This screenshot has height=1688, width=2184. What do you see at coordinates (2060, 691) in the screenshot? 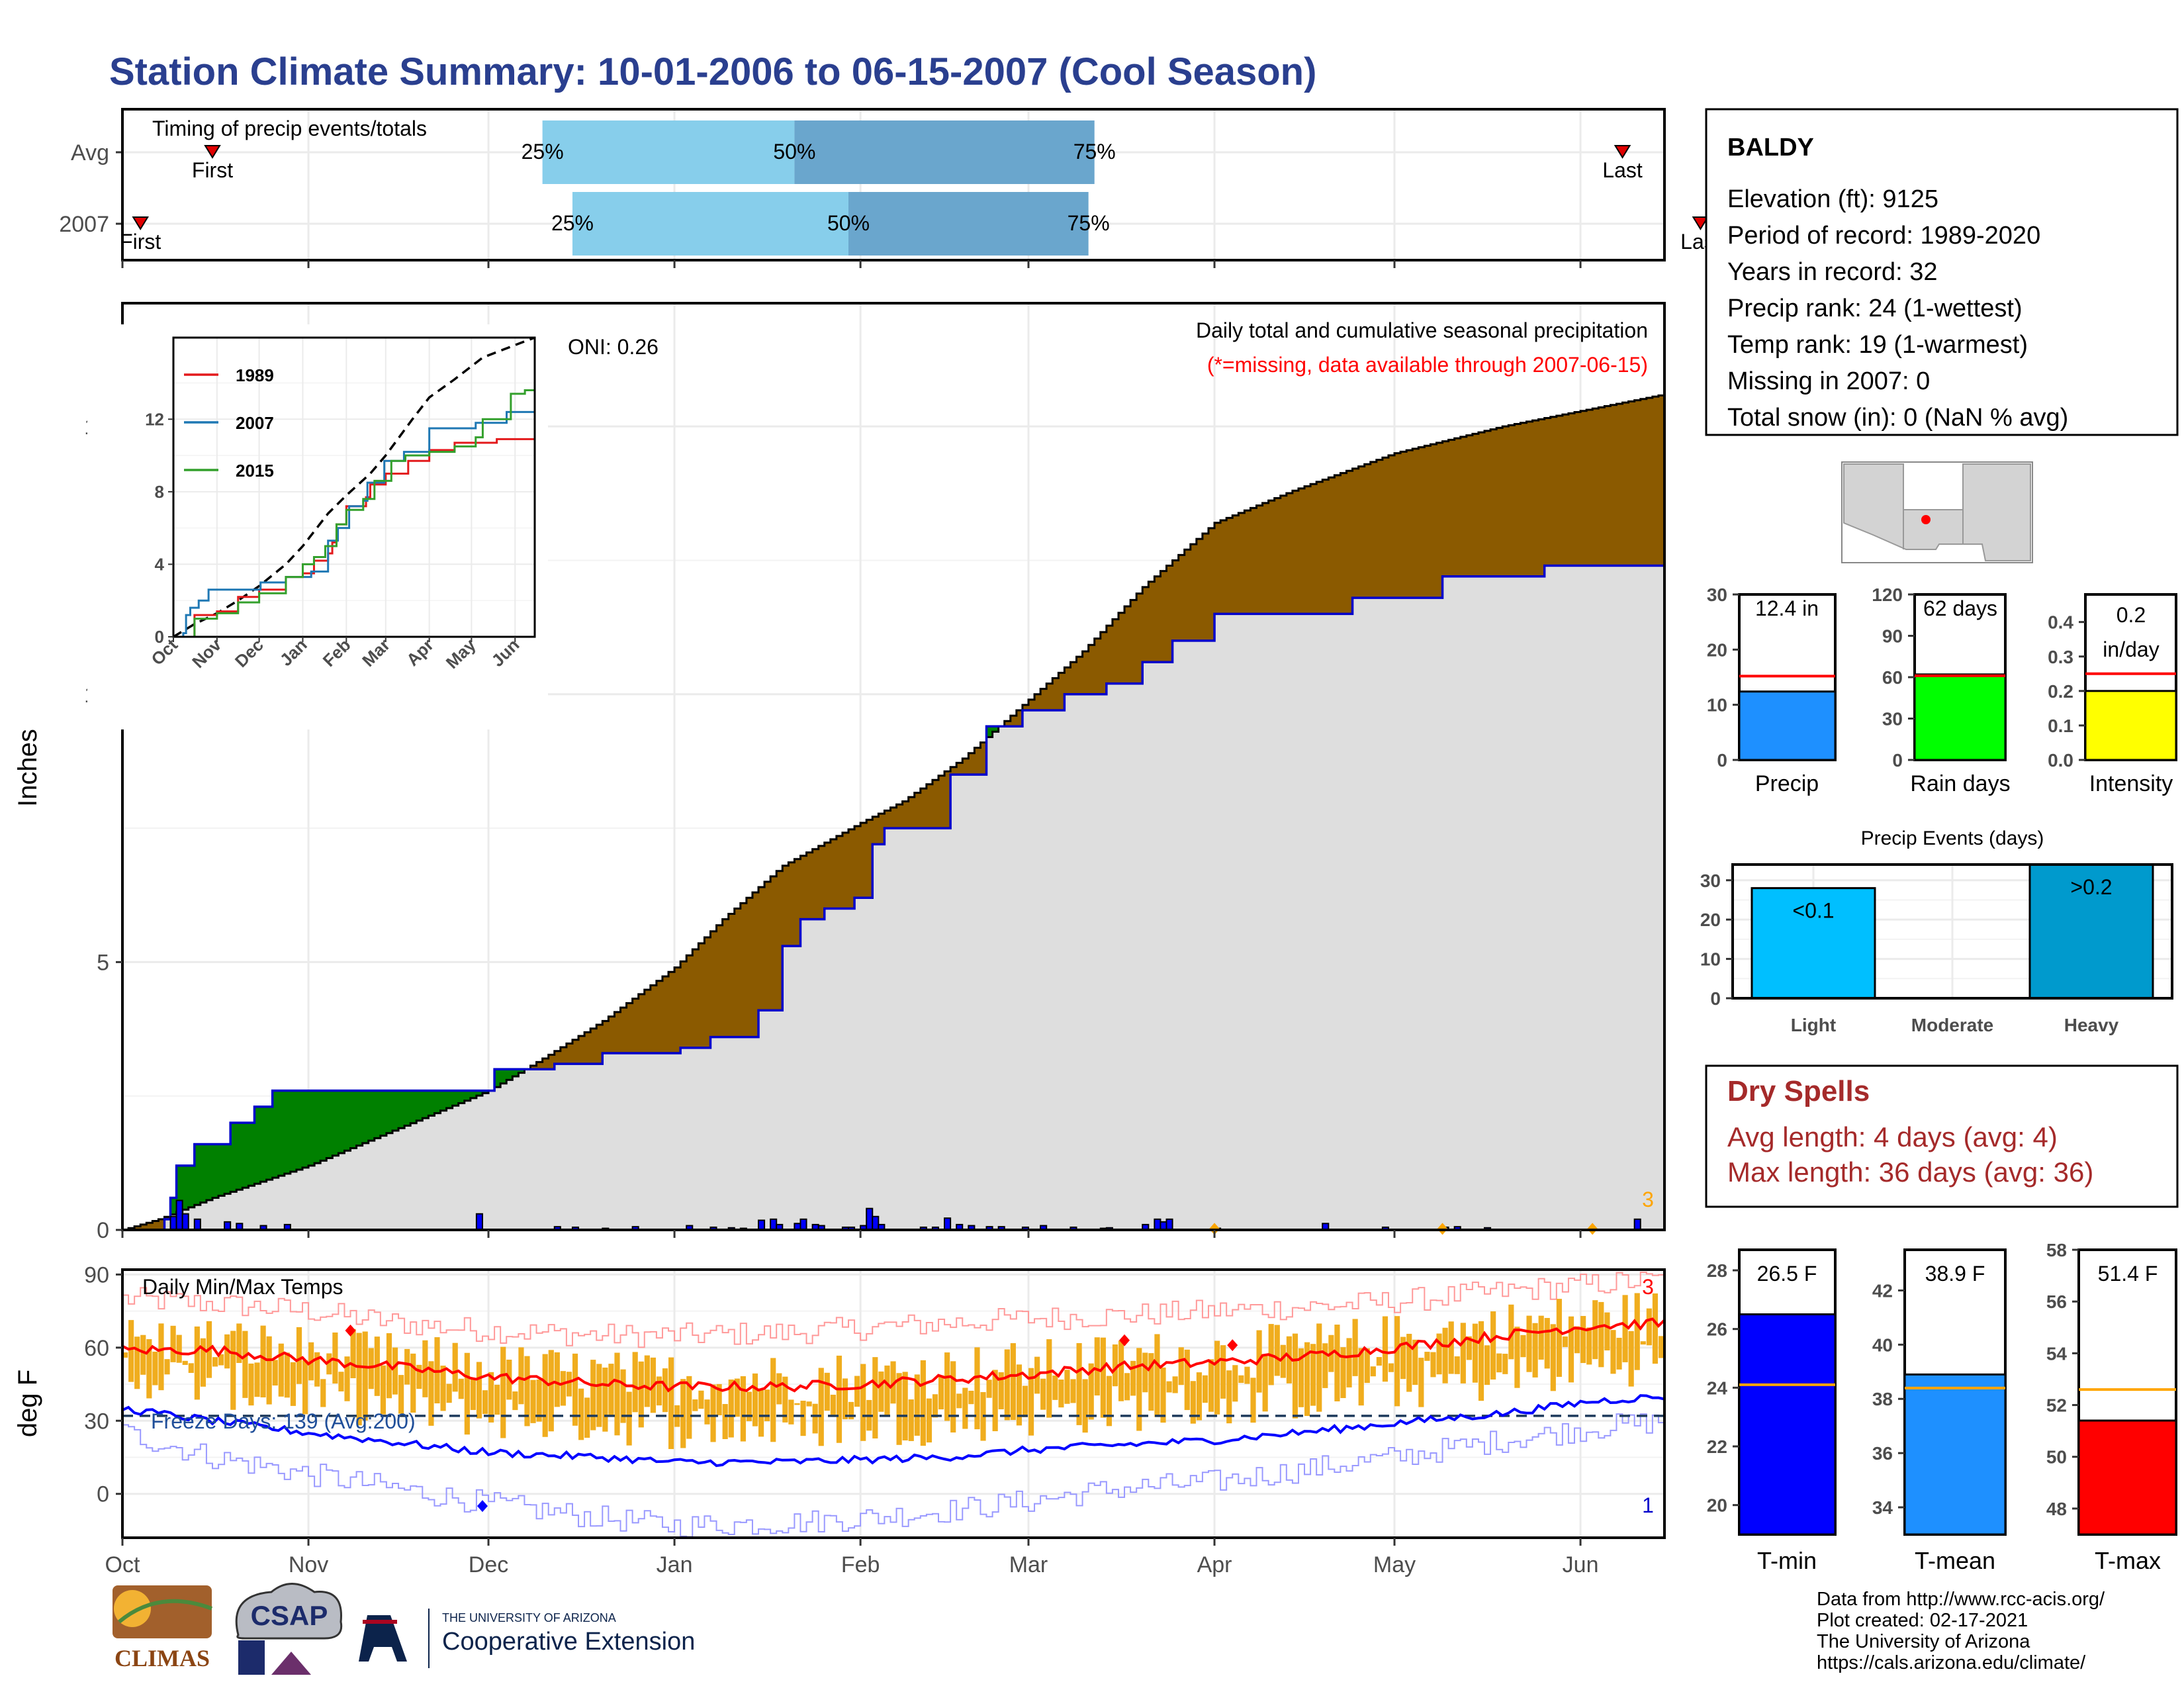
I see `mini-bar-ytick-label: 0.2` at bounding box center [2060, 691].